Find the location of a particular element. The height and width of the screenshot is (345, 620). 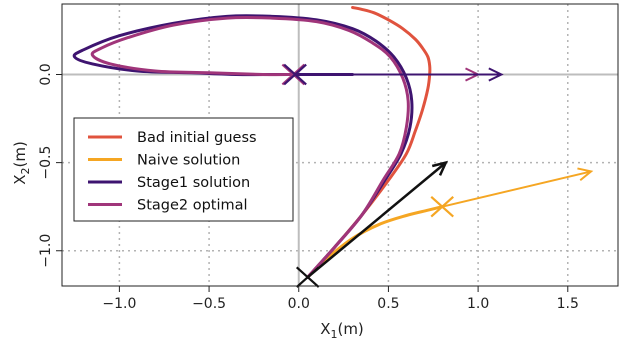

x-tick-label: 0.5 is located at coordinates (388, 304).